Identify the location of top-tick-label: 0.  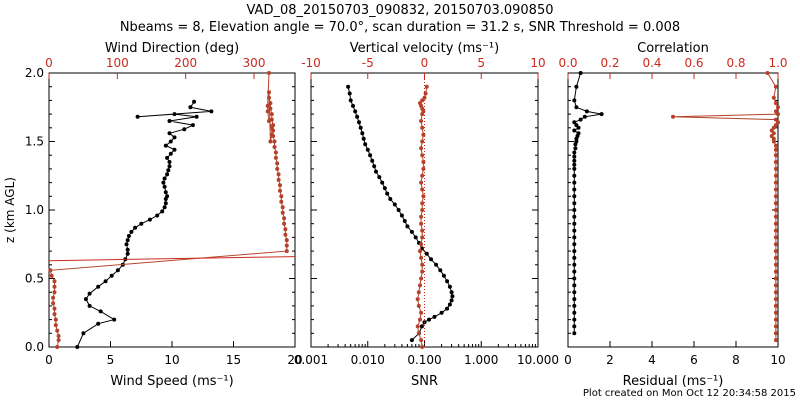
(425, 63).